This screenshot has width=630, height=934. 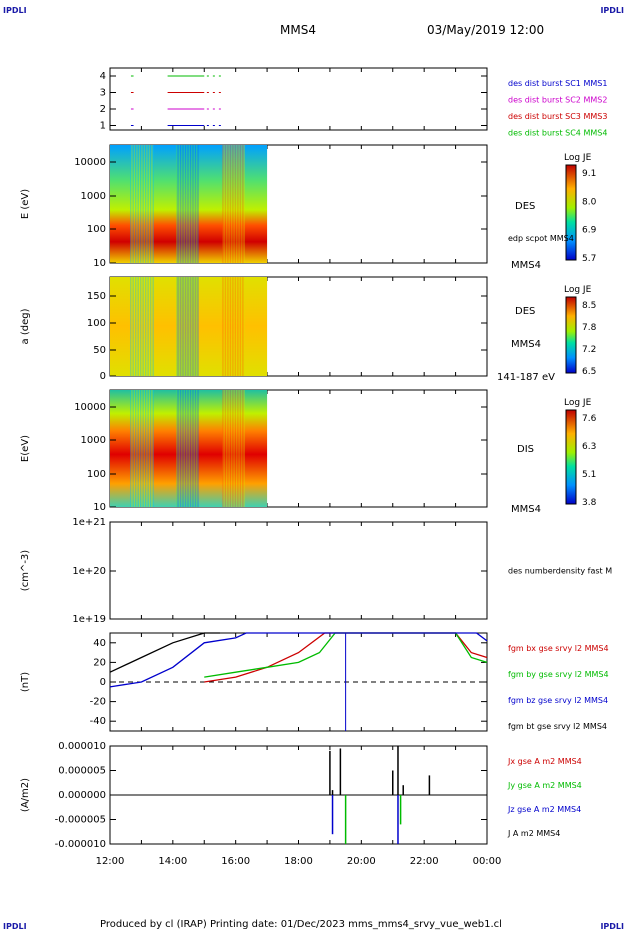 I want to click on dis-energy-colorbar, so click(x=571, y=457).